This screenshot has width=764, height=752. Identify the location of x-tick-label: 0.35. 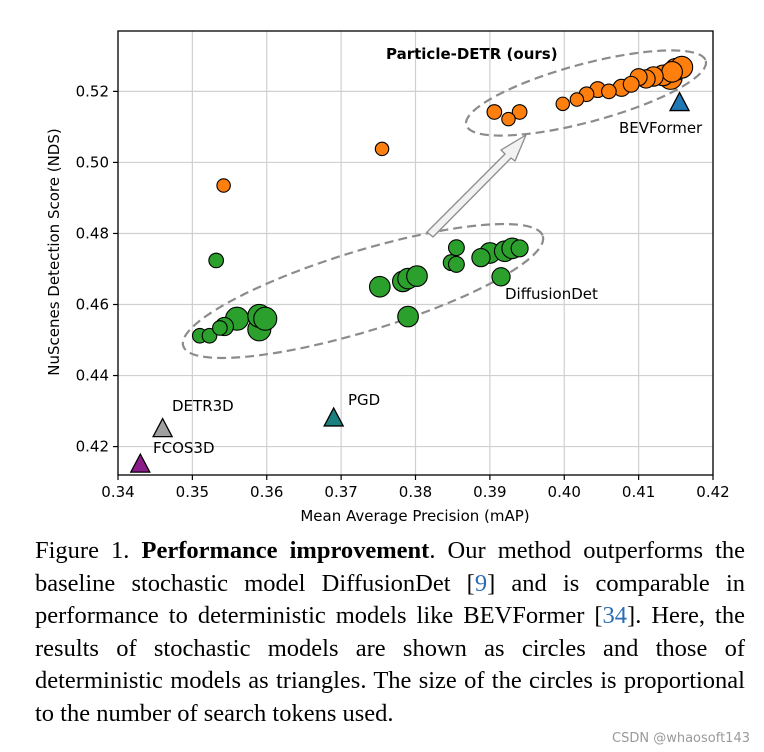
(192, 492).